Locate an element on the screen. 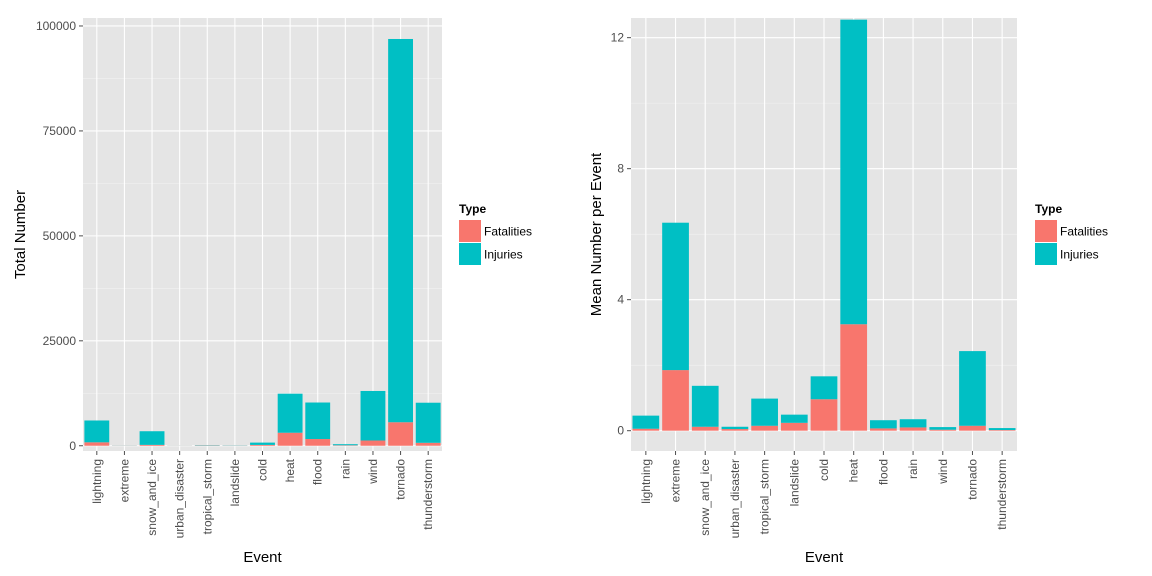 The image size is (1152, 576). bar-injuries-urban_disaster is located at coordinates (735, 428).